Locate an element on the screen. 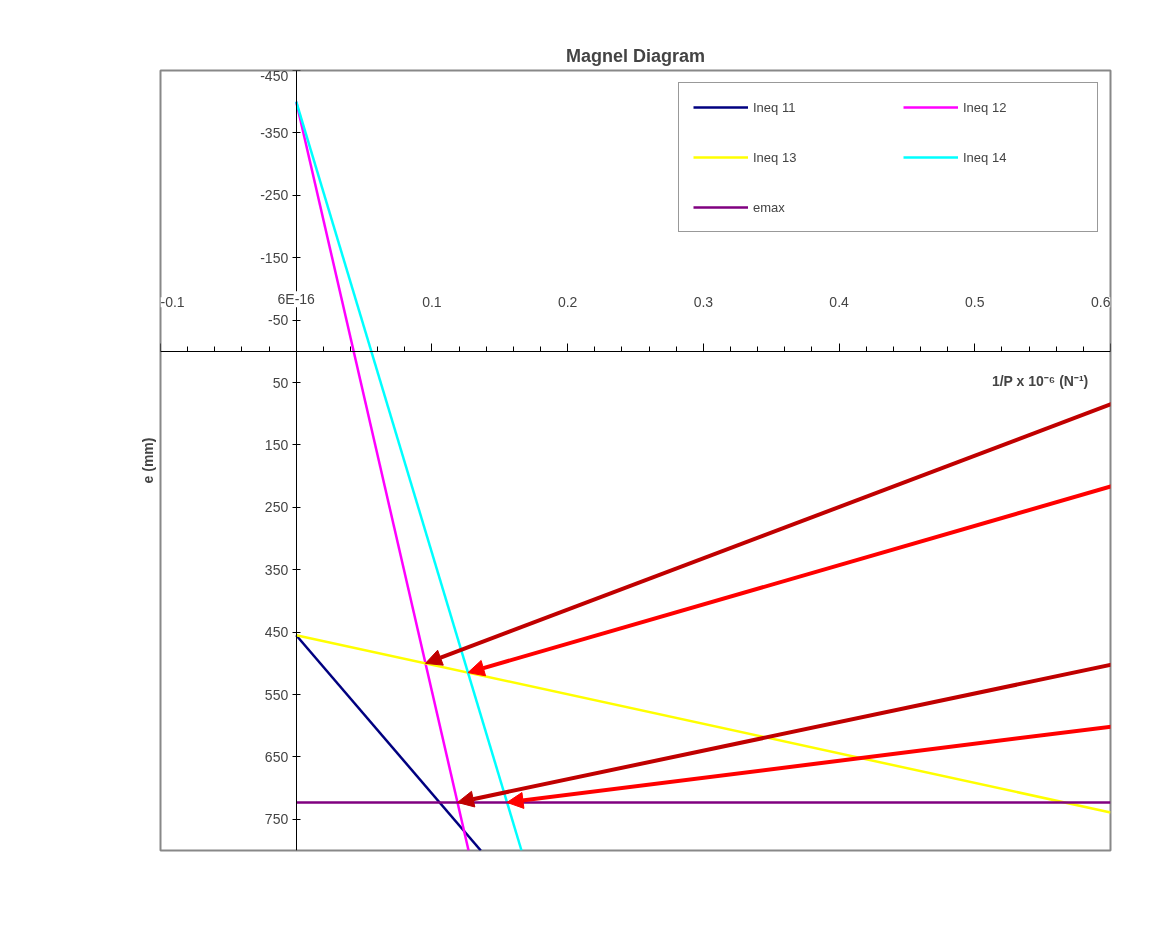 This screenshot has width=1167, height=936. legend-label: Ineq 13 is located at coordinates (775, 157).